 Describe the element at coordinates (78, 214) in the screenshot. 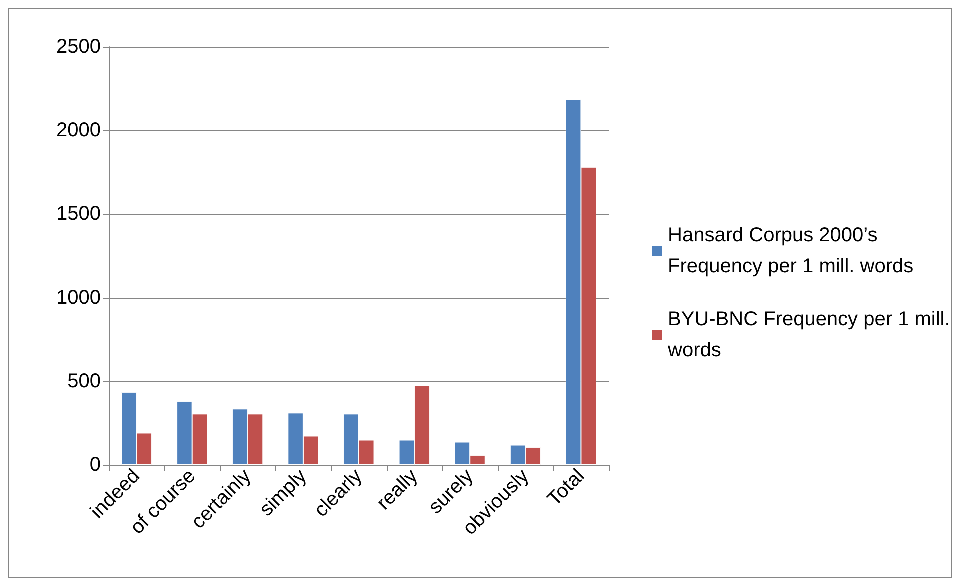

I see `y-tick-label: 1500` at that location.